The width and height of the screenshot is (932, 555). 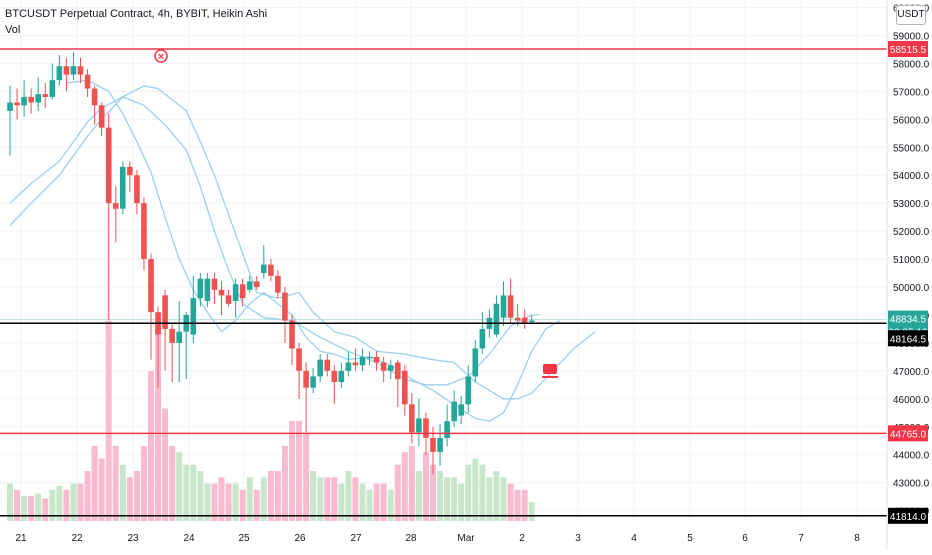 I want to click on close-marker-circle, so click(x=161, y=56).